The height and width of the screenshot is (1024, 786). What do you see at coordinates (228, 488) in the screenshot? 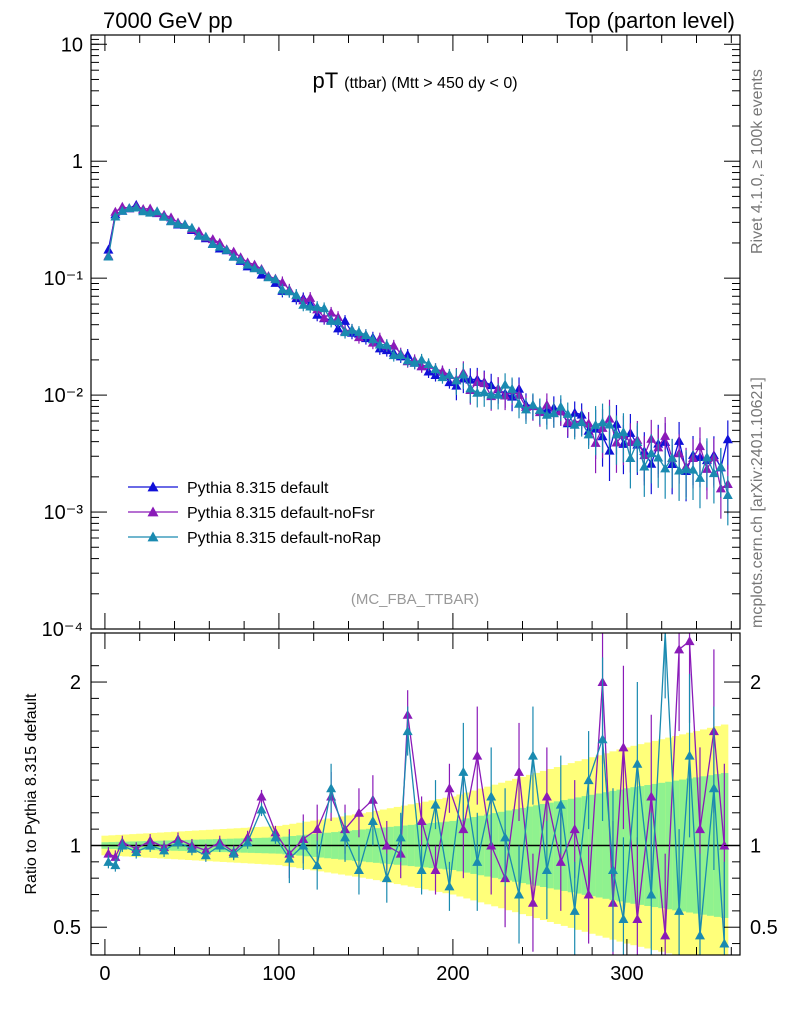
I see `legend-entry-default: Pythia 8.315 default` at bounding box center [228, 488].